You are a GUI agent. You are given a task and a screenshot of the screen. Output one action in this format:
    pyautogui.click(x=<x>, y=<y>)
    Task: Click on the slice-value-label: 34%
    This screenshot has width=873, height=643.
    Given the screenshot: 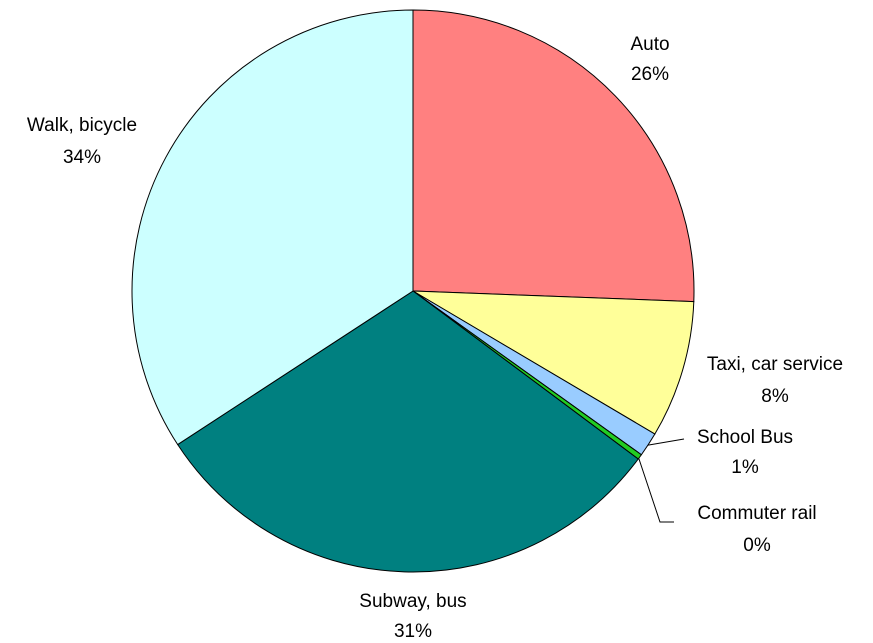 What is the action you would take?
    pyautogui.click(x=82, y=157)
    